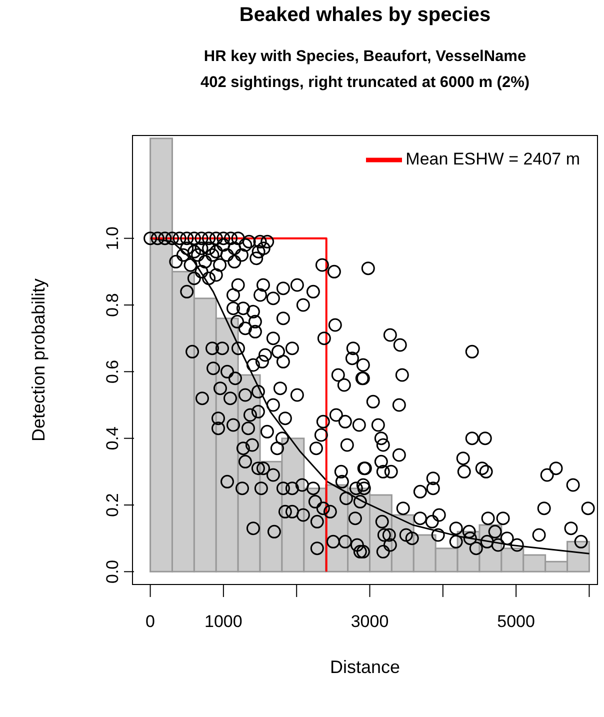 This screenshot has height=717, width=604. What do you see at coordinates (369, 621) in the screenshot?
I see `x-tick-label: 3000` at bounding box center [369, 621].